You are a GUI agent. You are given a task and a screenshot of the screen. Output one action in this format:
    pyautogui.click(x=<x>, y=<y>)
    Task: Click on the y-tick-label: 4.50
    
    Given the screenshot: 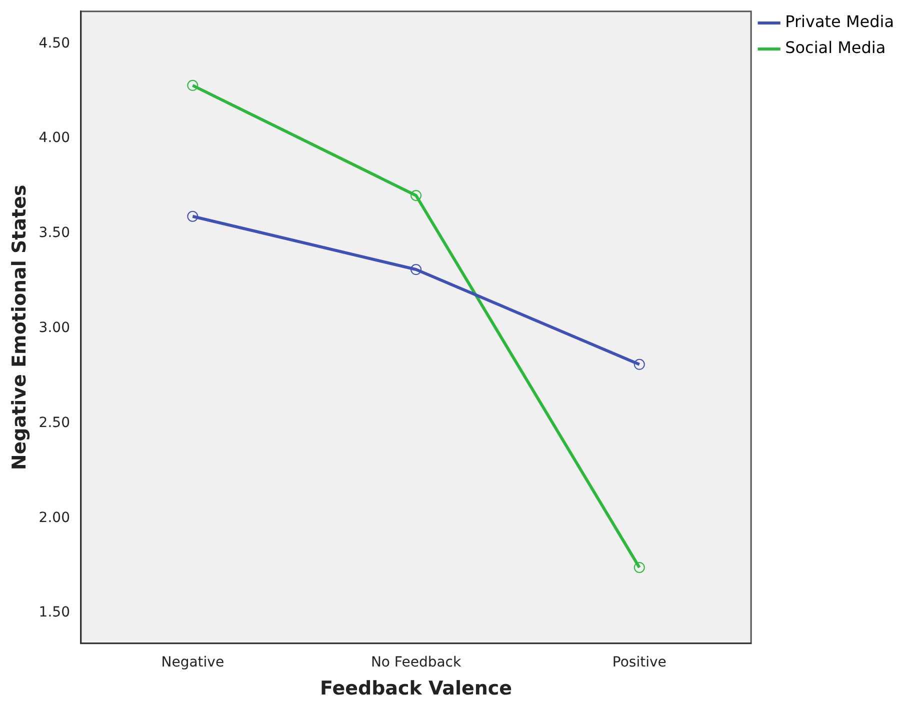 What is the action you would take?
    pyautogui.click(x=54, y=43)
    